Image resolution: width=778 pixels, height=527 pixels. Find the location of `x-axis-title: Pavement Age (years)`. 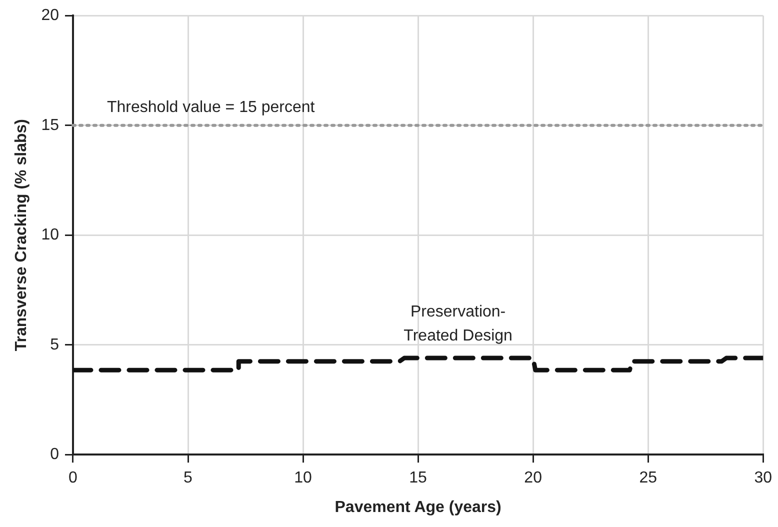

x-axis-title: Pavement Age (years) is located at coordinates (418, 507).